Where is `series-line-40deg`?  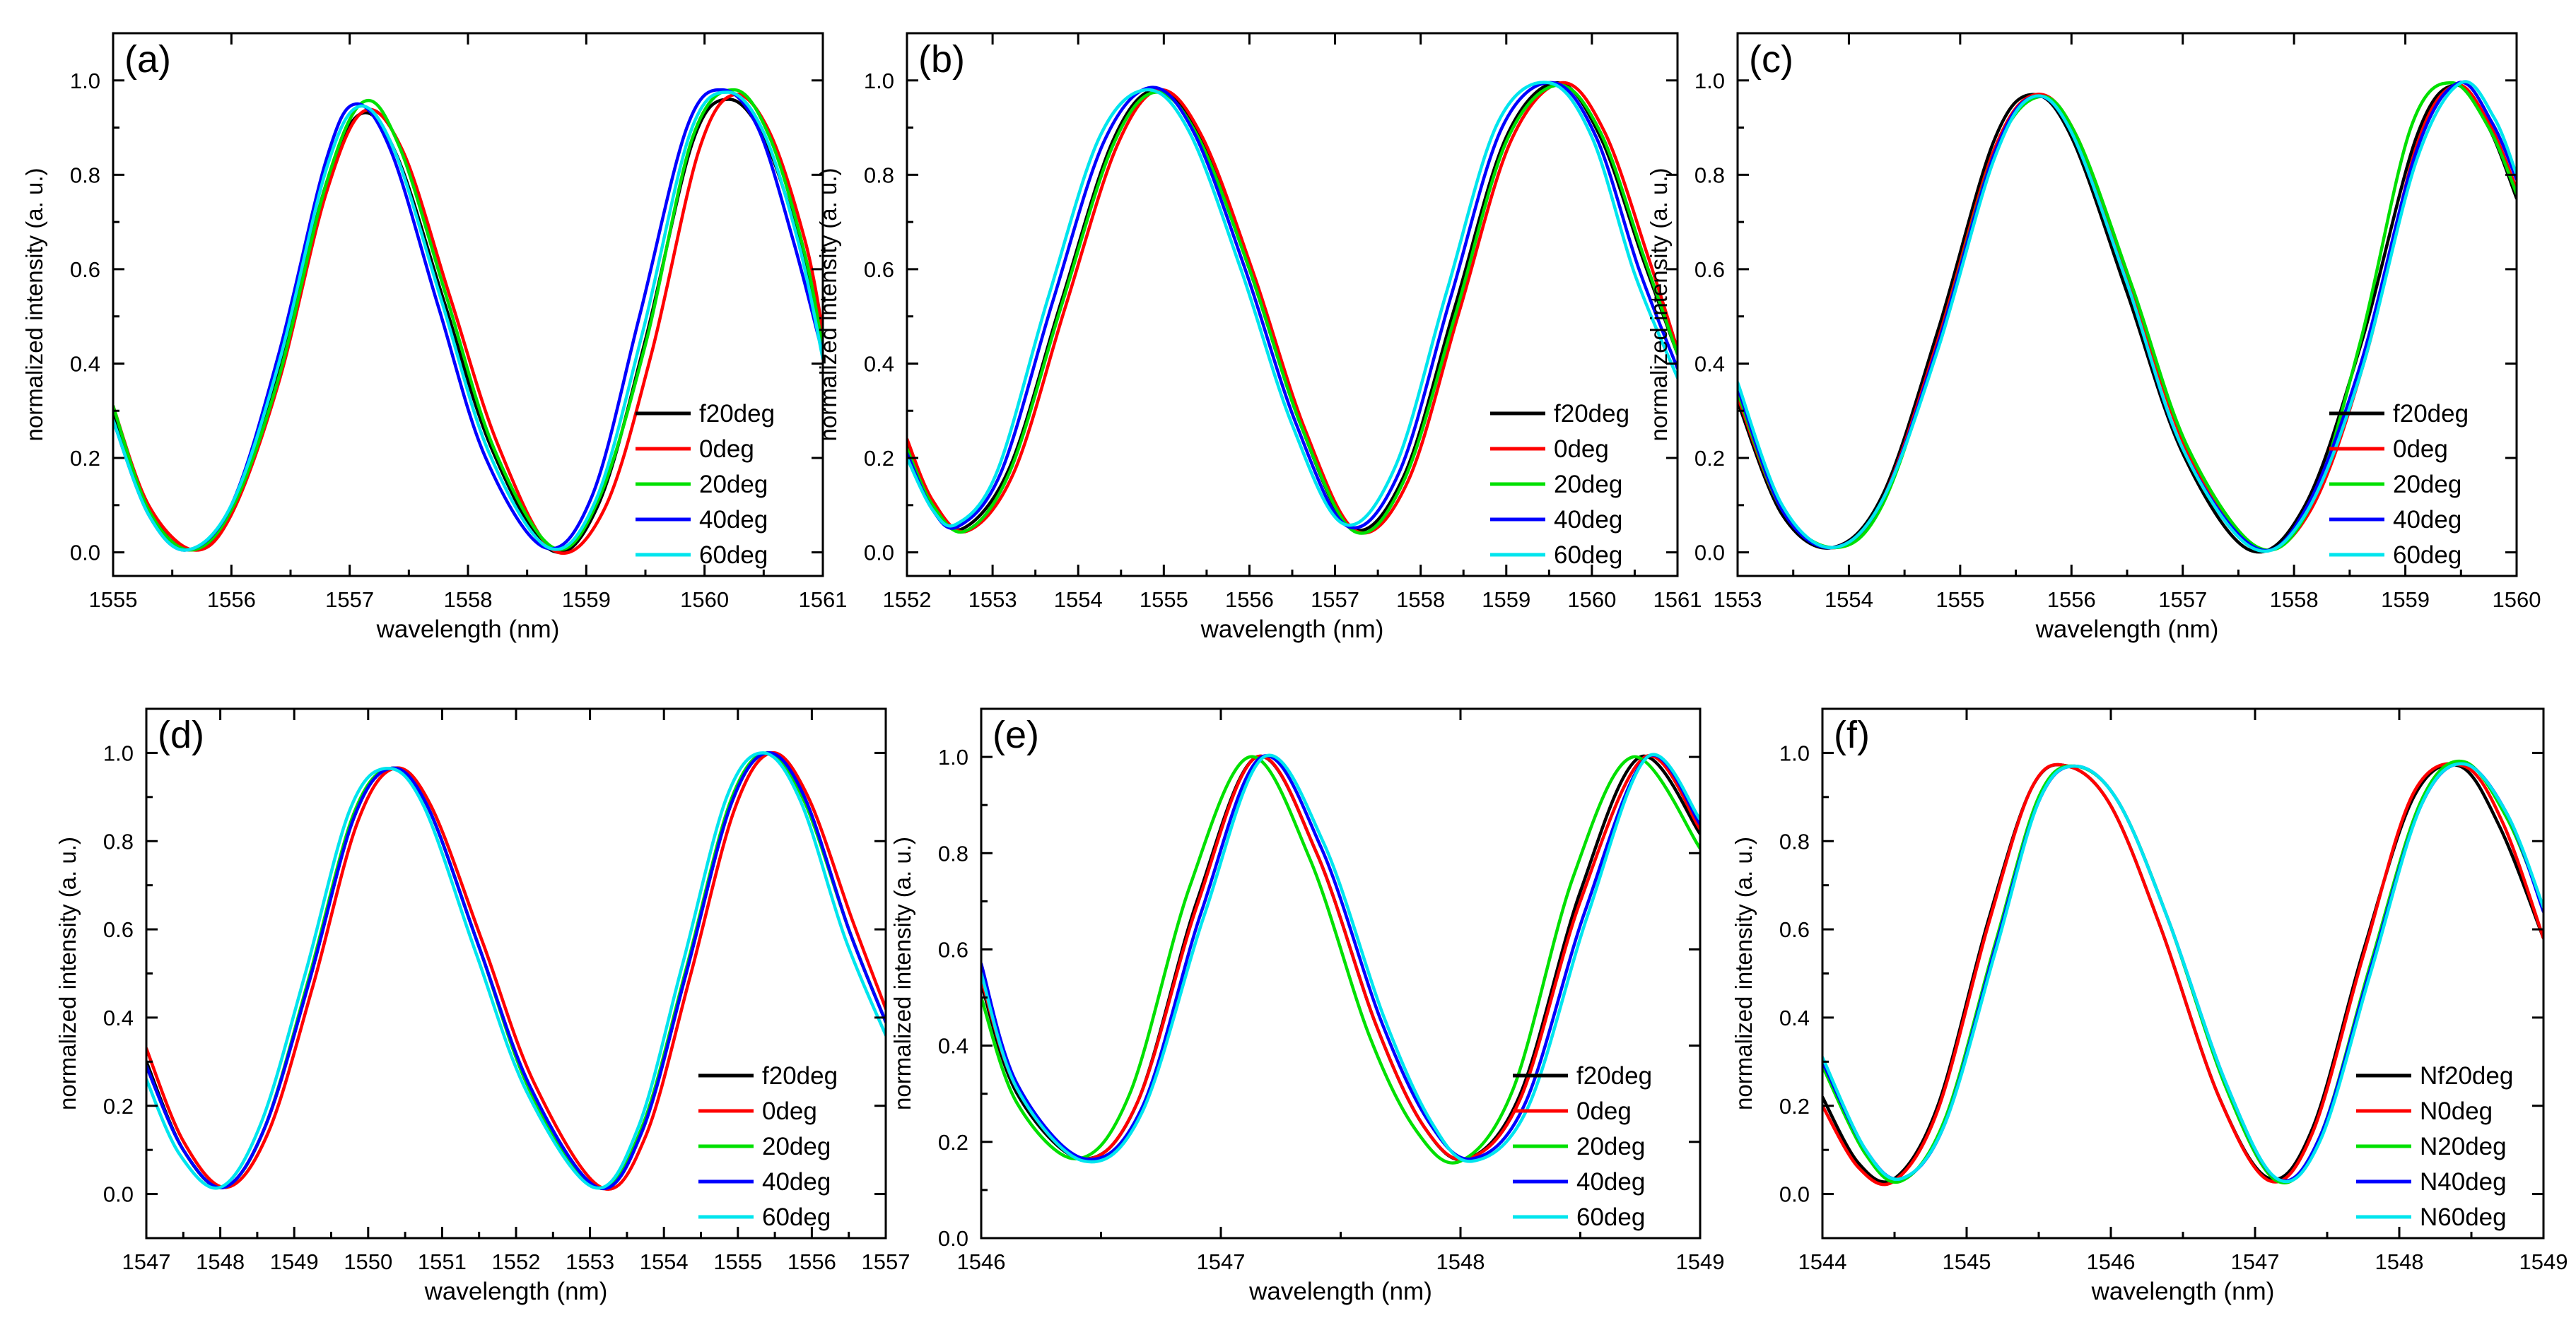 series-line-40deg is located at coordinates (1292, 305).